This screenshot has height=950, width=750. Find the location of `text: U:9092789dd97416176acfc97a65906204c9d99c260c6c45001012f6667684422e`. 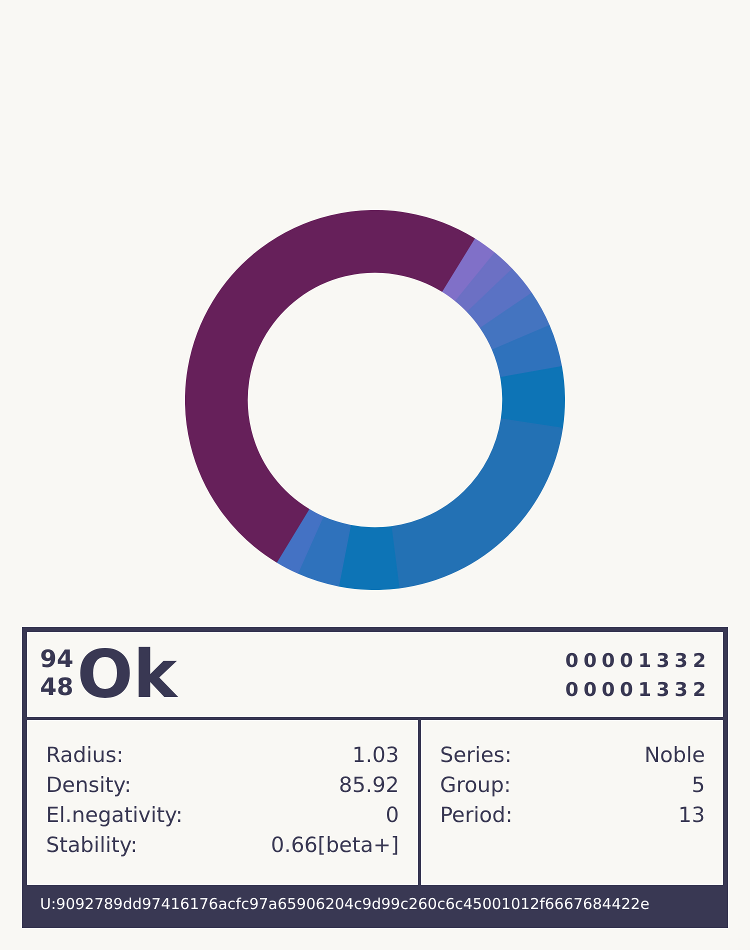

text: U:9092789dd97416176acfc97a65906204c9d99c260c6c45001012f6667684422e is located at coordinates (345, 904).